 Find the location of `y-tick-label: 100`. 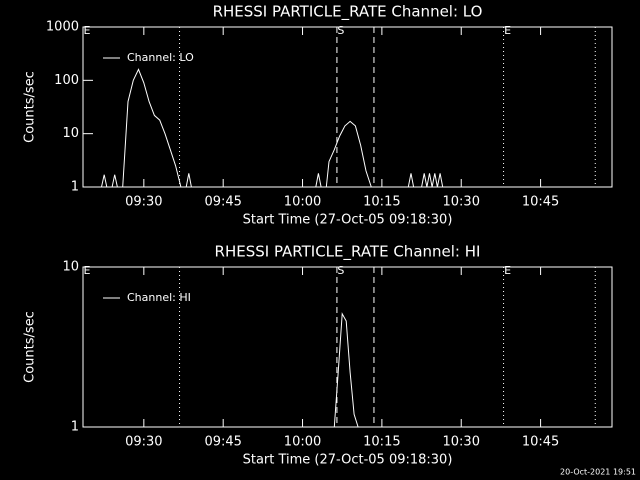

y-tick-label: 100 is located at coordinates (66, 80).